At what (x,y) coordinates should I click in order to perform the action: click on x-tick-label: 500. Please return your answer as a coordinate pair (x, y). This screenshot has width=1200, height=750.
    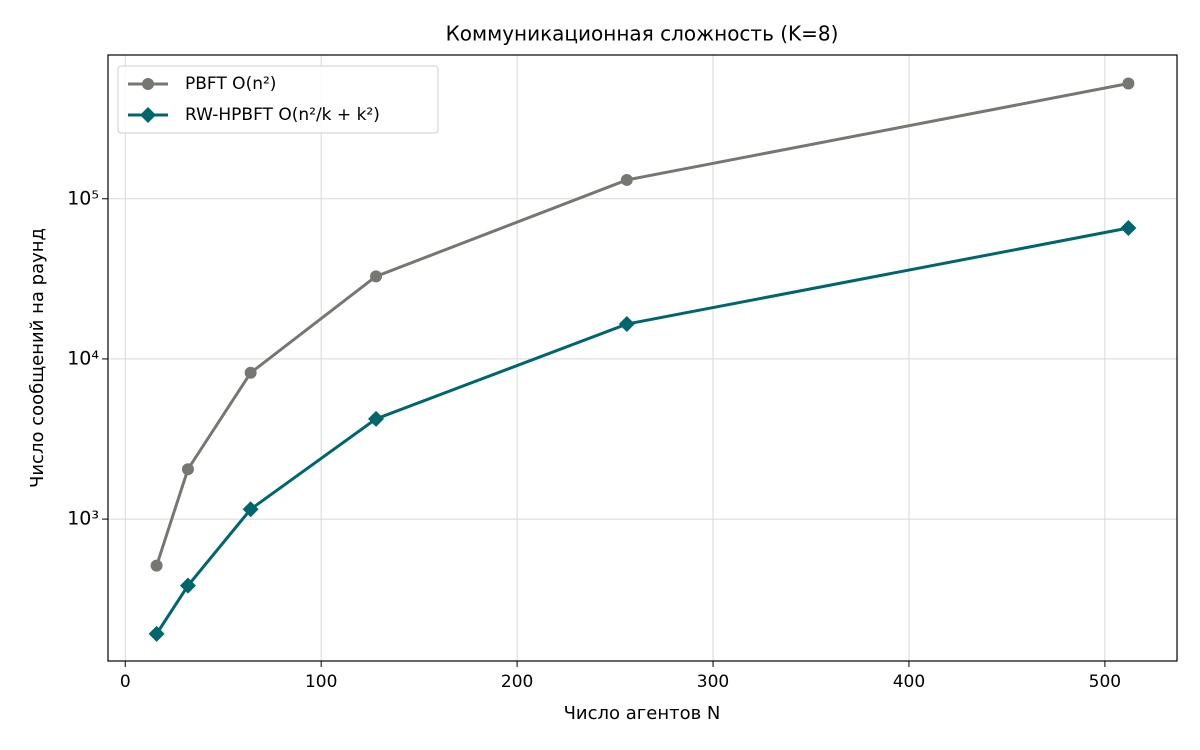
    Looking at the image, I should click on (1105, 682).